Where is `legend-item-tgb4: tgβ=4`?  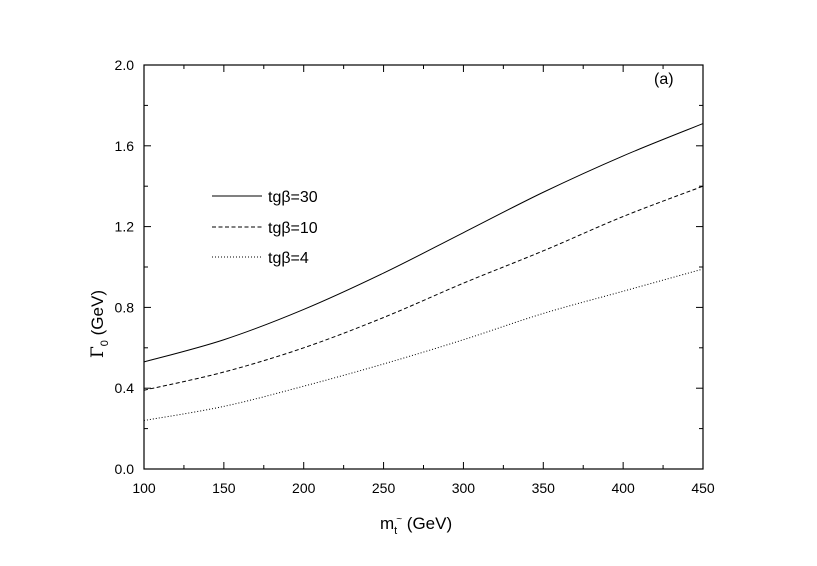
legend-item-tgb4: tgβ=4 is located at coordinates (260, 258).